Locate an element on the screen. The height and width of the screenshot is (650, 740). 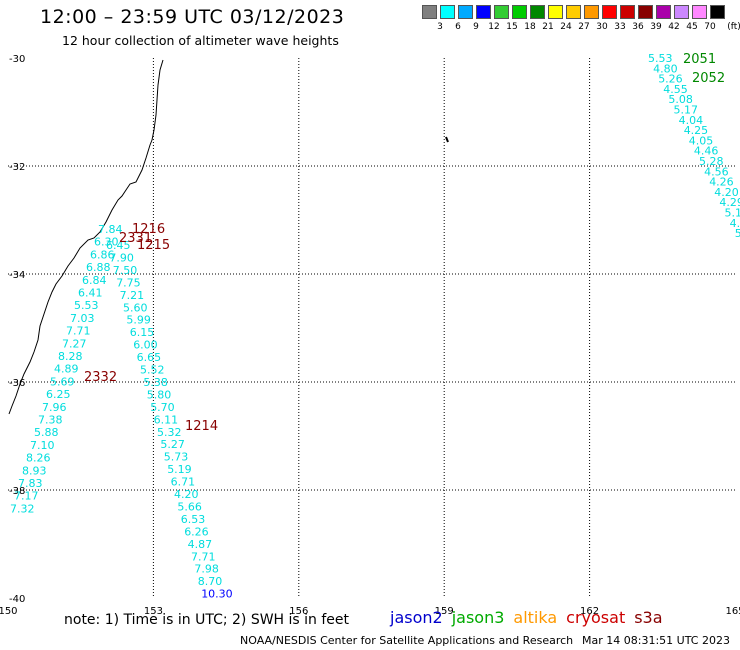
lat-tick-label: -32 is located at coordinates (17, 167).